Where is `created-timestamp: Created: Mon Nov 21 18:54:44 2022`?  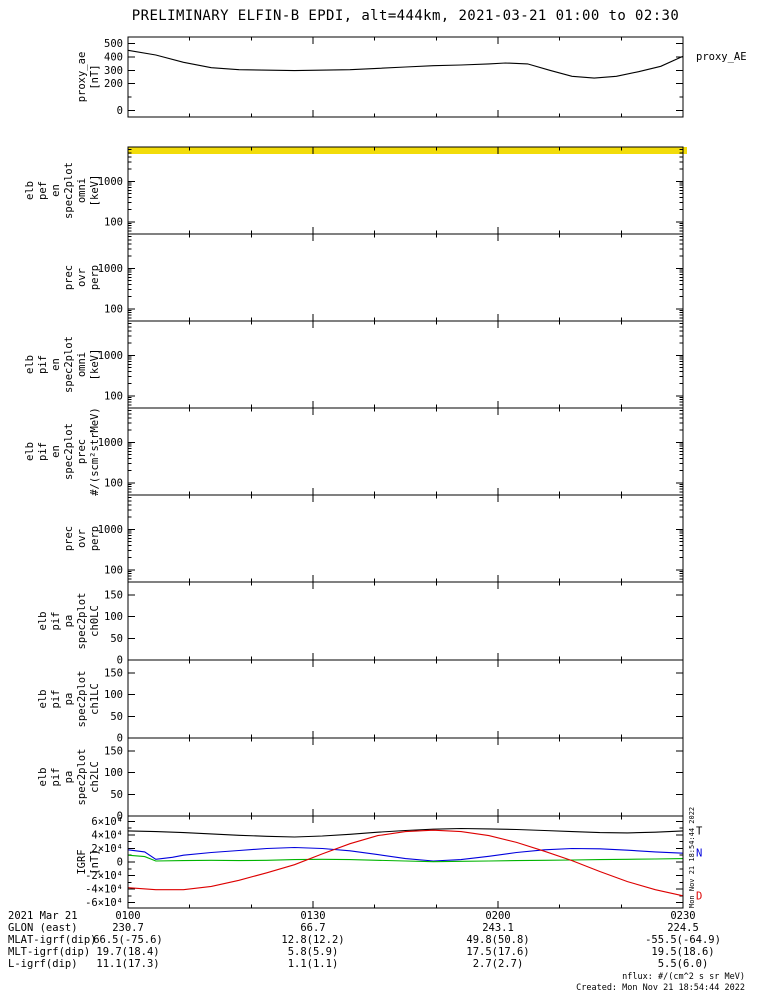
created-timestamp: Created: Mon Nov 21 18:54:44 2022 is located at coordinates (660, 988).